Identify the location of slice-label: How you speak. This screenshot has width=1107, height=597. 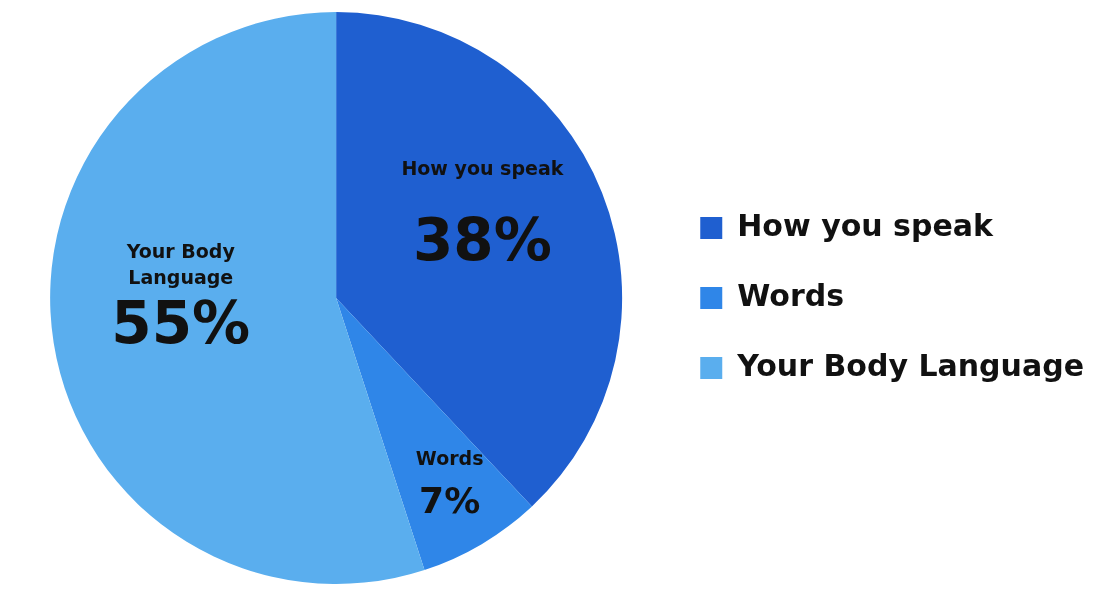
(482, 168).